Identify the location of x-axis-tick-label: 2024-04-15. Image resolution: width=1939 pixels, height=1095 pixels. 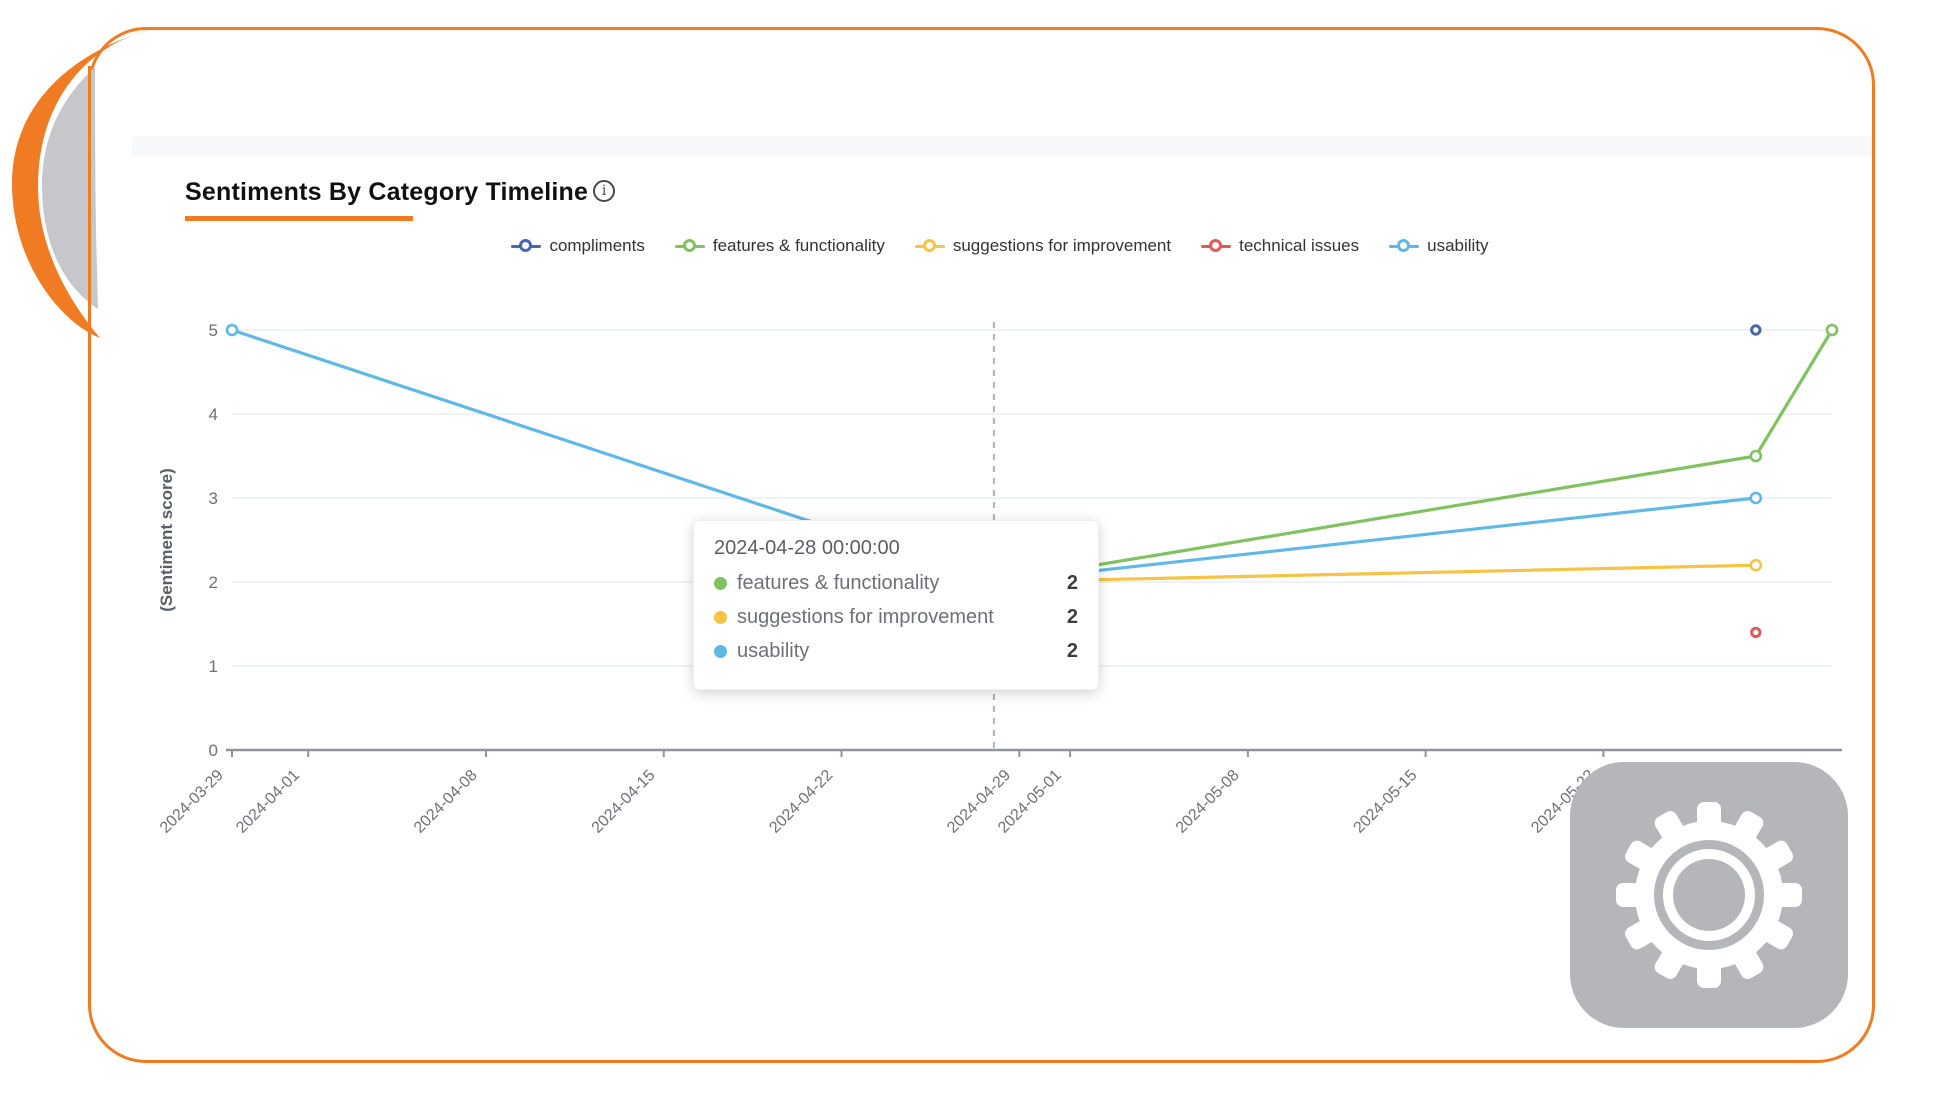
(624, 802).